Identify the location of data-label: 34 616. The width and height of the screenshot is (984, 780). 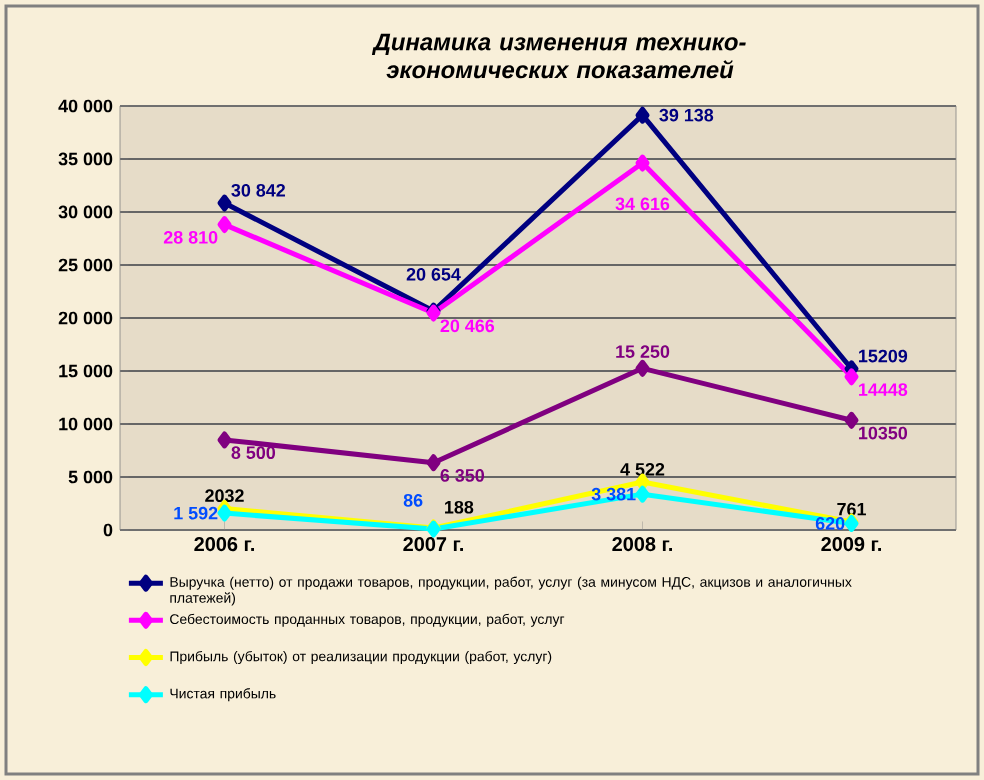
(642, 204).